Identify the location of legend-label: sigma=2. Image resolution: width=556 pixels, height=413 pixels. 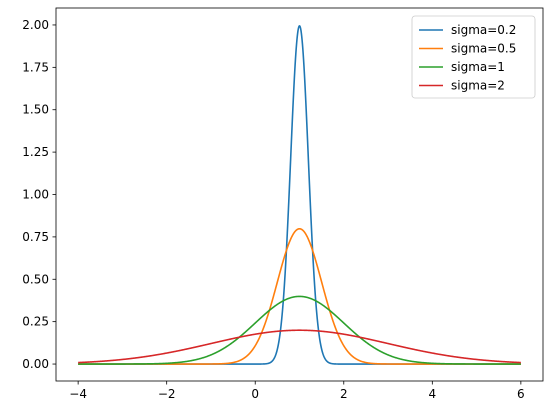
(478, 86).